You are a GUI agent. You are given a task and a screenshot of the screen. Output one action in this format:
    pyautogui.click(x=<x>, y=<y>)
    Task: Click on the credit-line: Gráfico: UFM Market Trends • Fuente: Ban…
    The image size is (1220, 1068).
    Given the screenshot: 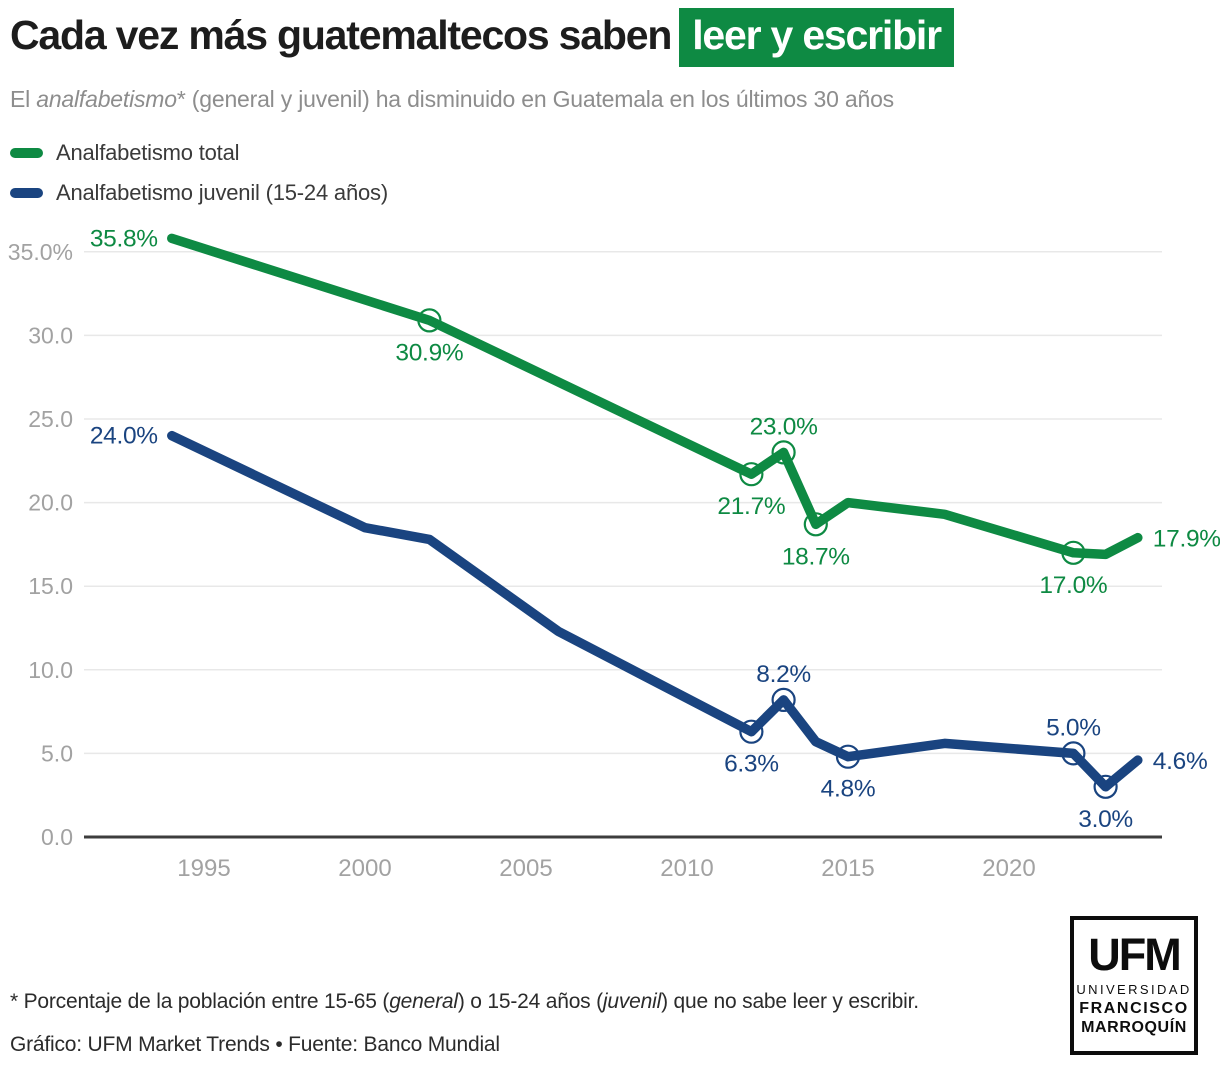 What is the action you would take?
    pyautogui.click(x=255, y=1044)
    